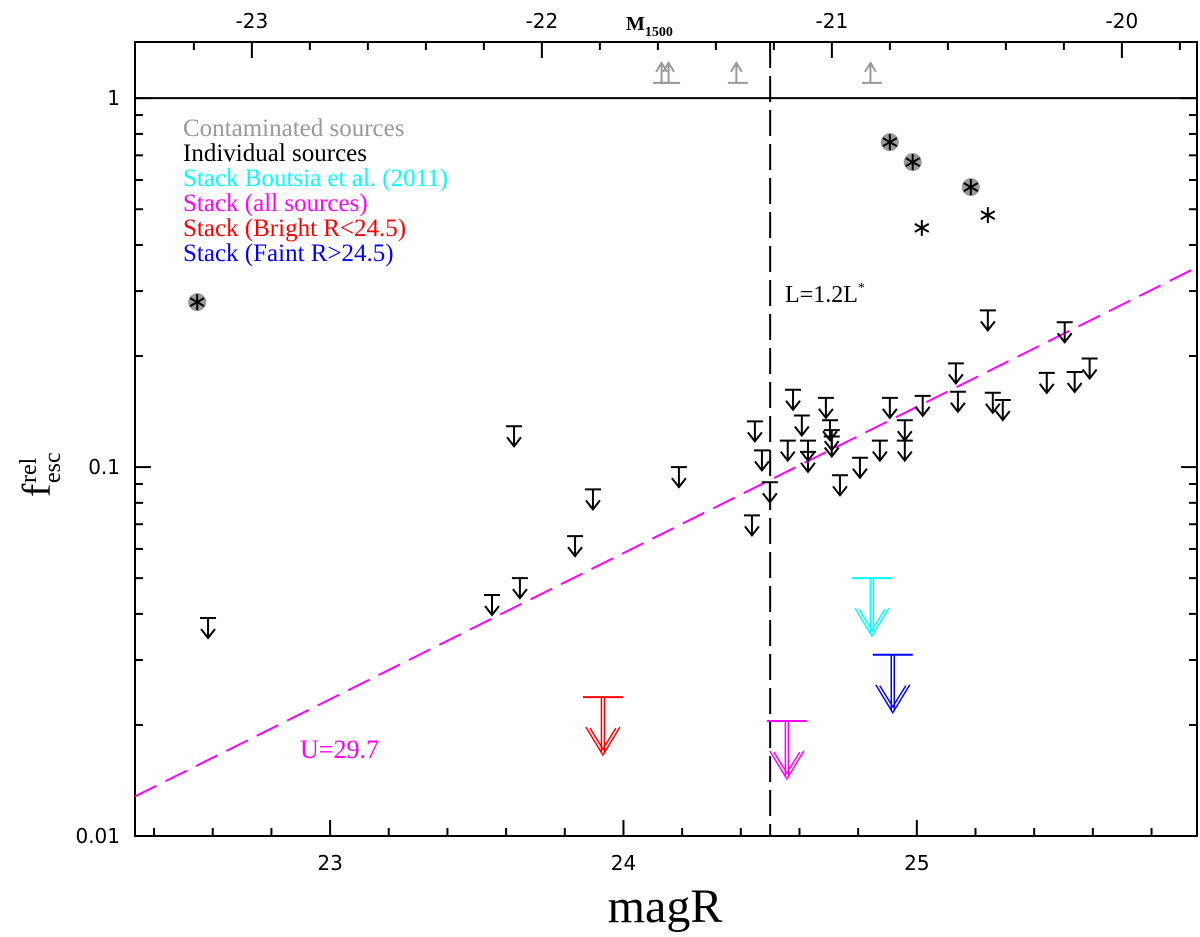 This screenshot has height=937, width=1200. Describe the element at coordinates (339, 749) in the screenshot. I see `annotation-text: U=29.7` at that location.